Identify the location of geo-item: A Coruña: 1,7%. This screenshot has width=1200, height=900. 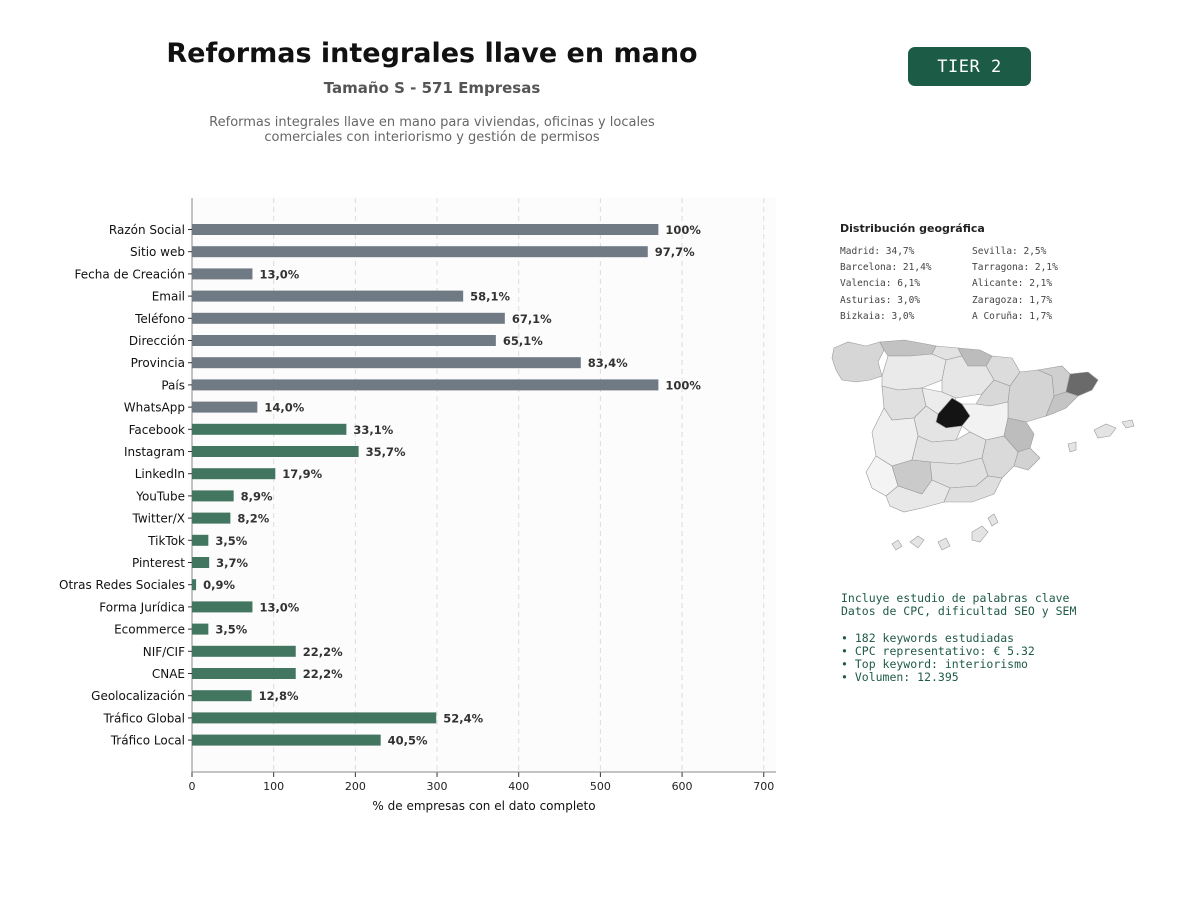
(1012, 316).